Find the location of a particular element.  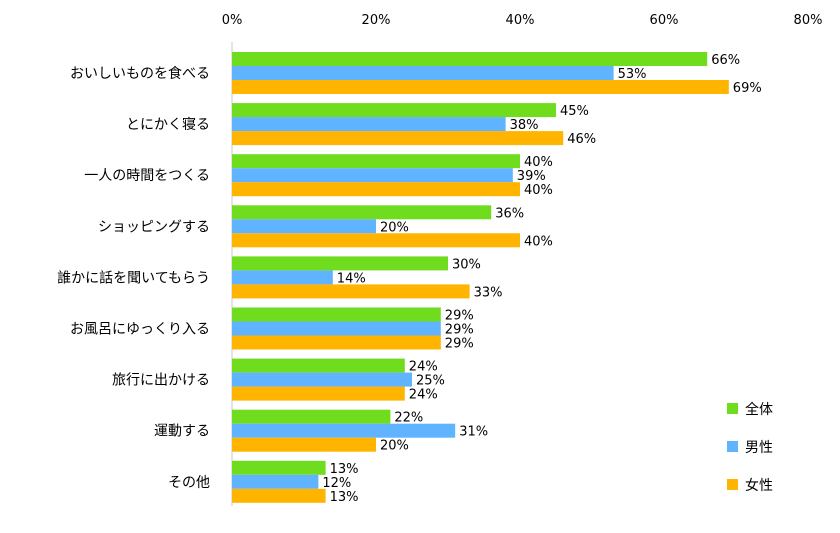

category-label: 一人の時間をつくる is located at coordinates (147, 176).